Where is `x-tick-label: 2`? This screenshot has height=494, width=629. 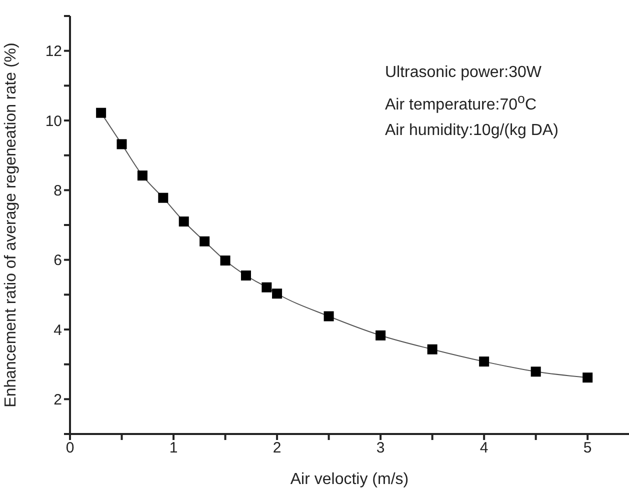
x-tick-label: 2 is located at coordinates (277, 448).